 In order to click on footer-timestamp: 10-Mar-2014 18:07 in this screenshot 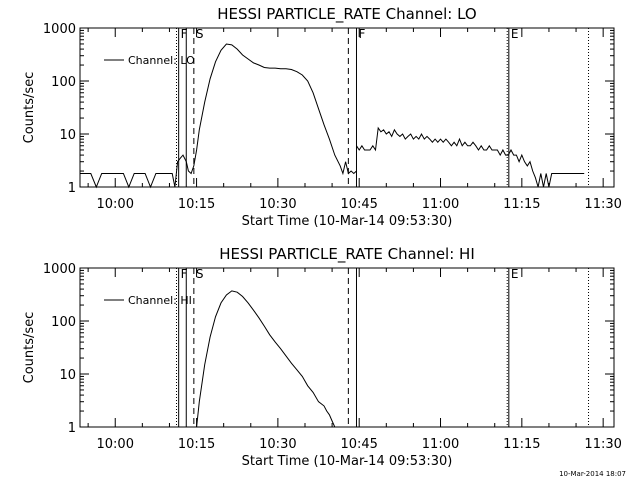, I will do `click(592, 474)`.